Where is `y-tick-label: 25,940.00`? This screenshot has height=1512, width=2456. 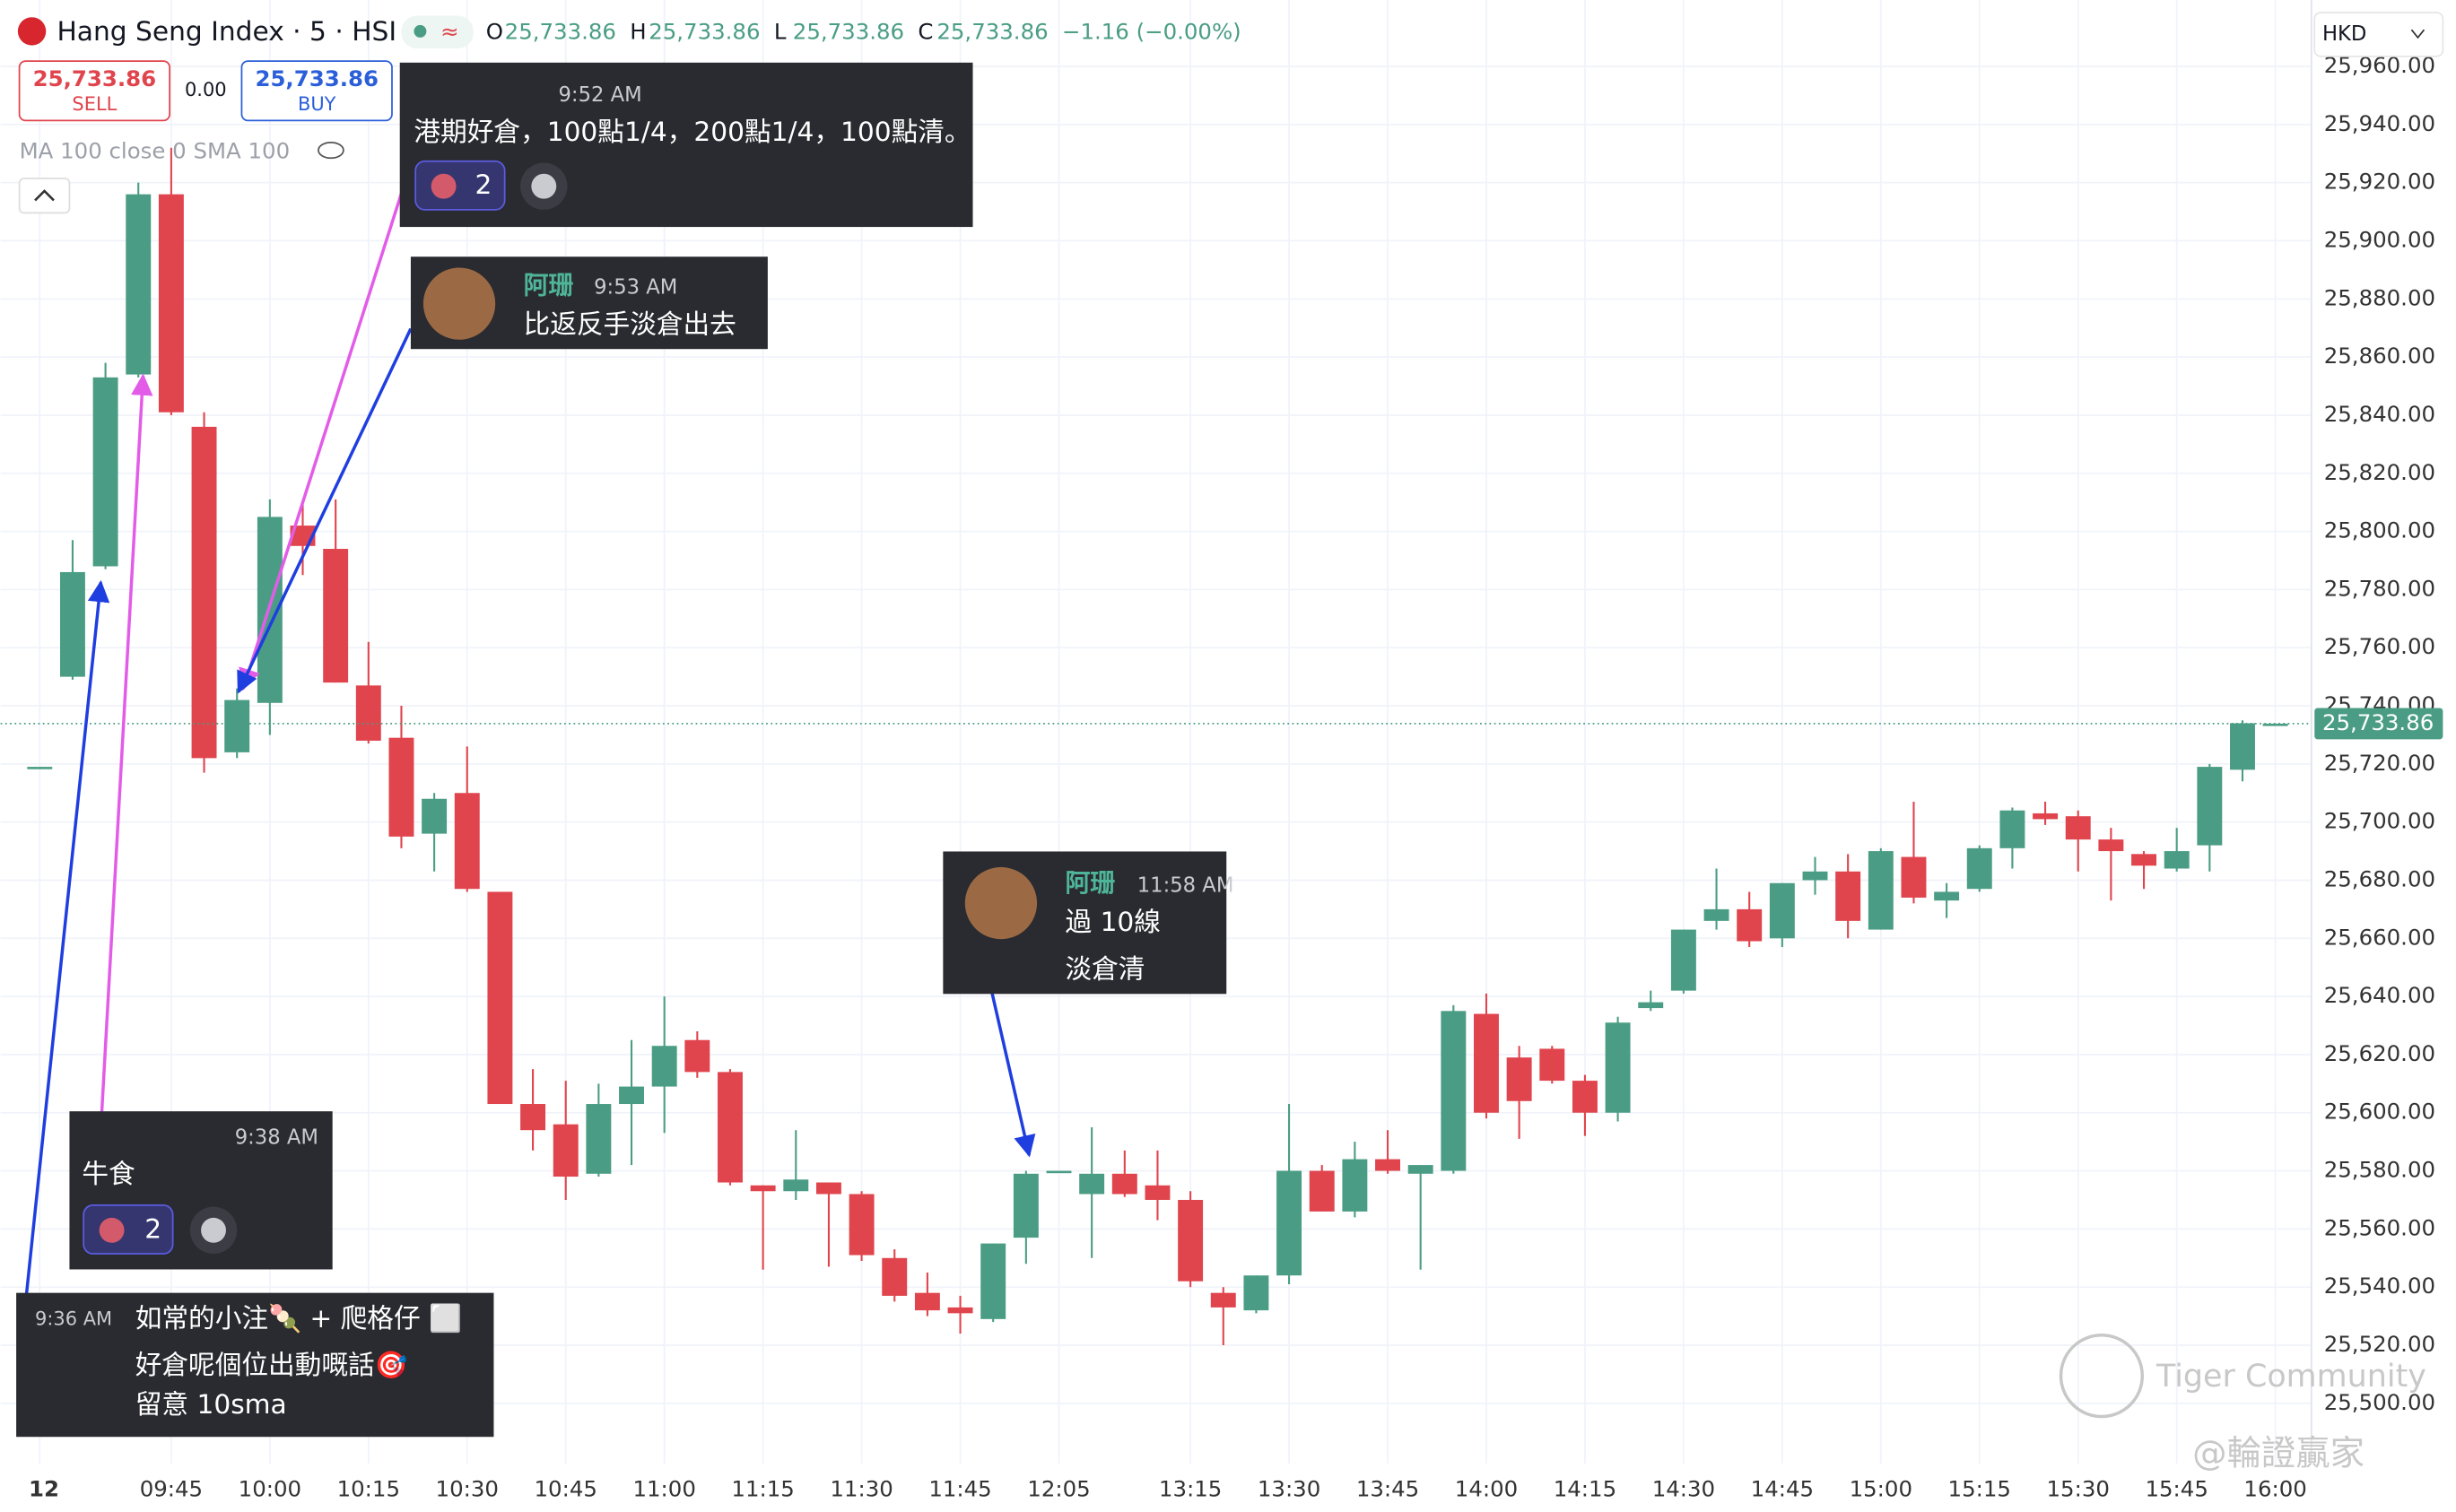 y-tick-label: 25,940.00 is located at coordinates (2379, 123).